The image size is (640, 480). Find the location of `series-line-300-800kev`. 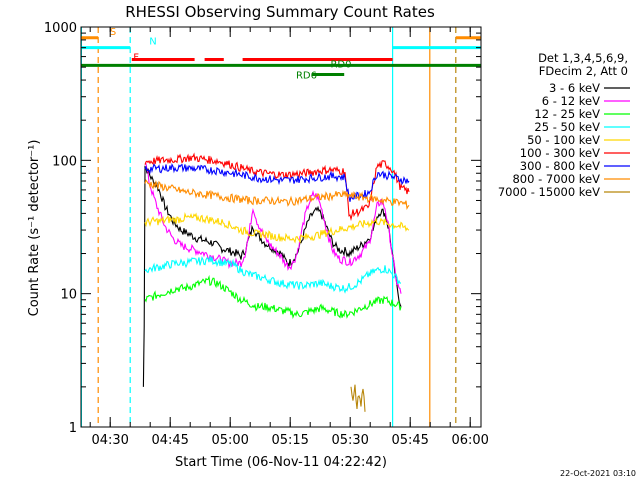

series-line-300-800kev is located at coordinates (277, 182).